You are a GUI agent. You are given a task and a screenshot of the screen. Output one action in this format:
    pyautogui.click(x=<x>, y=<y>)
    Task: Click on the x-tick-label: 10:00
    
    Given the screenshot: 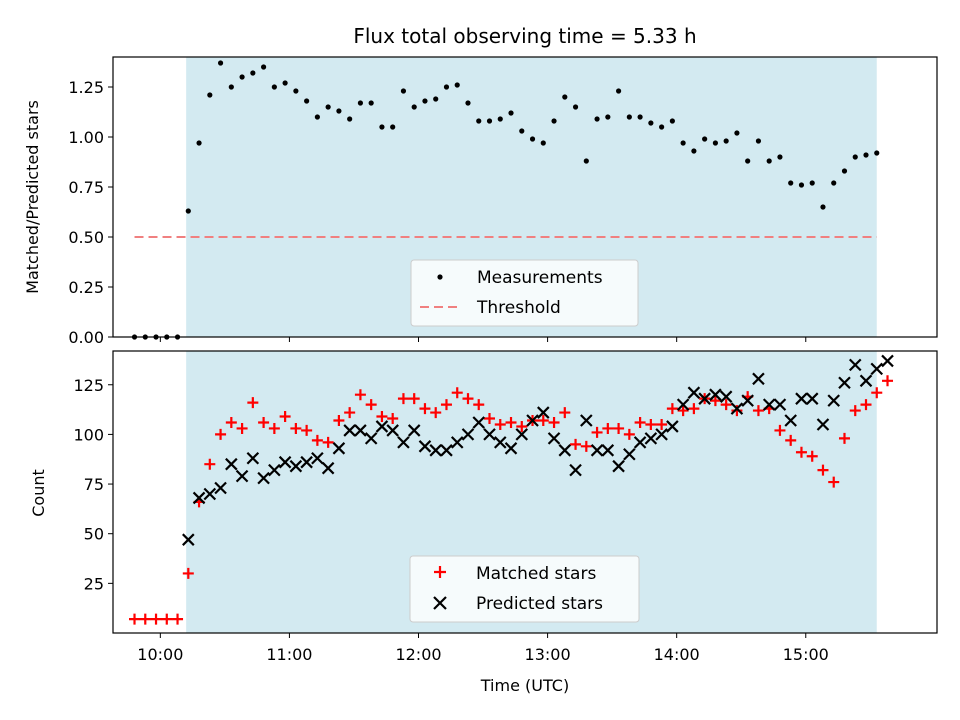 What is the action you would take?
    pyautogui.click(x=160, y=654)
    